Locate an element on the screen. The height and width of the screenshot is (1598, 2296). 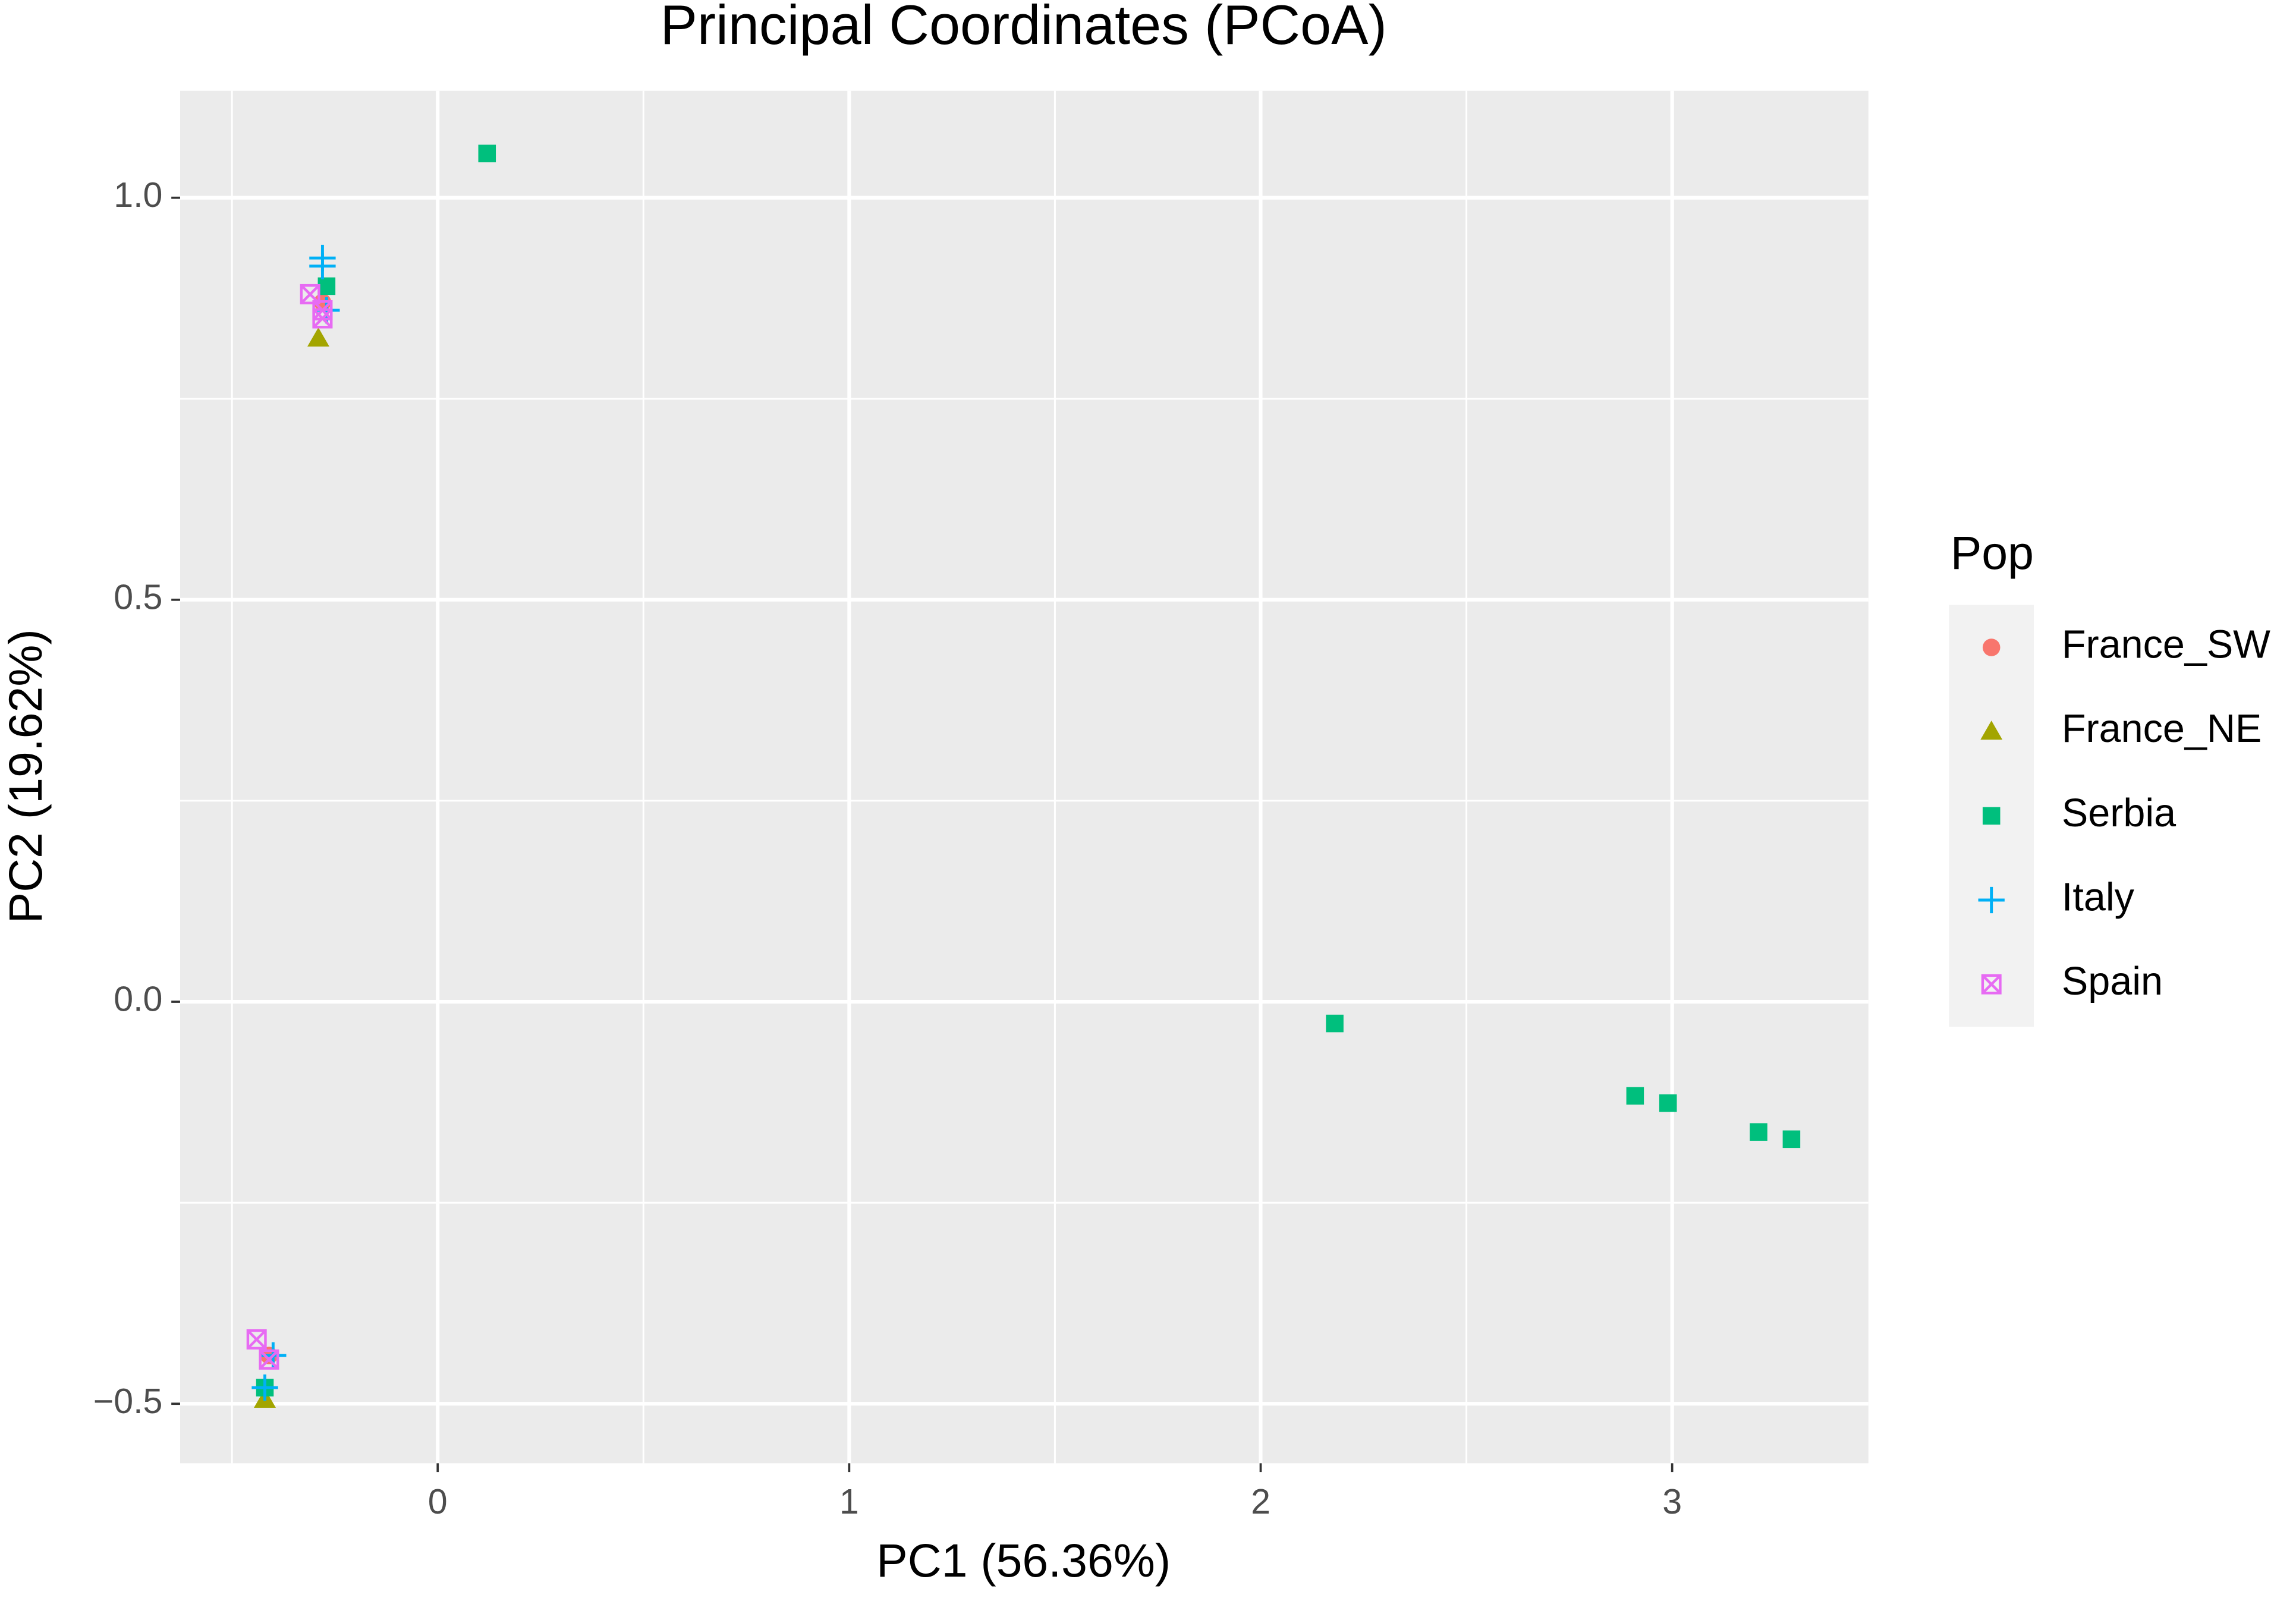
x-tick-label: 0 is located at coordinates (438, 1501).